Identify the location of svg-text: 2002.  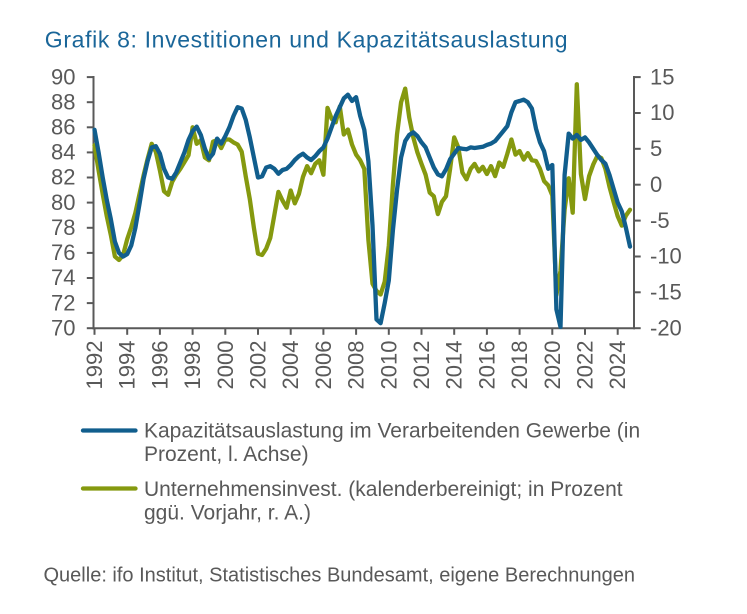
(258, 365).